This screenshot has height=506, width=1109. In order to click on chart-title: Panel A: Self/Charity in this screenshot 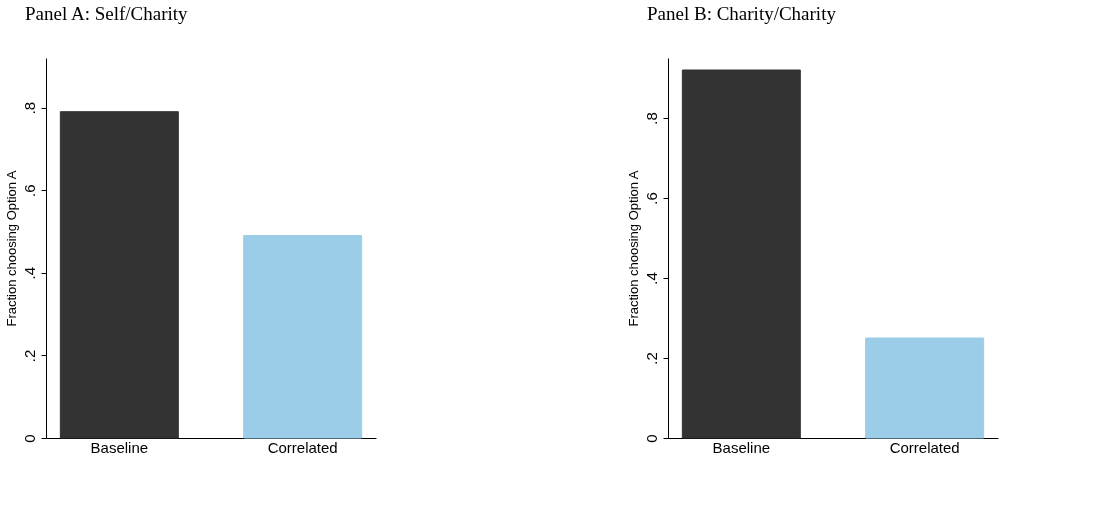, I will do `click(107, 13)`.